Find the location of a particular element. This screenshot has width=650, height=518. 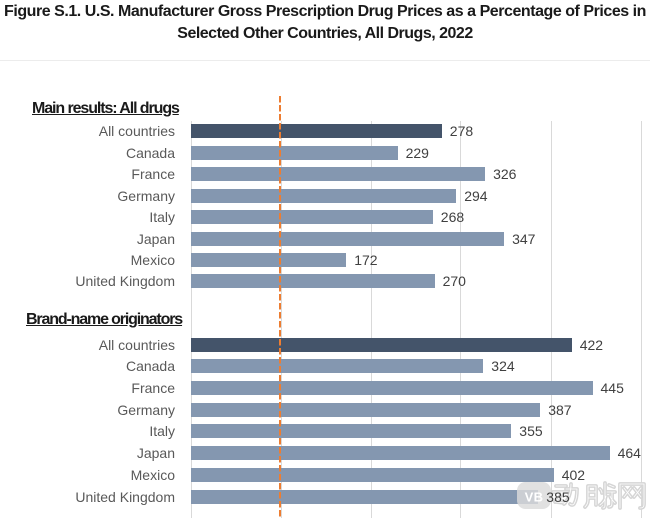

svg-text: VB is located at coordinates (534, 497).